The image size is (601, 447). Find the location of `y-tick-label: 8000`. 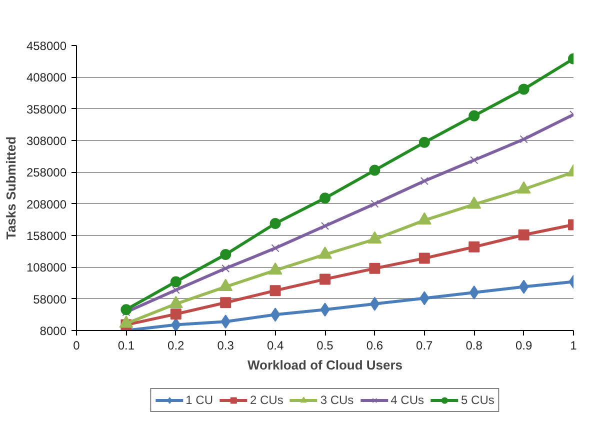

y-tick-label: 8000 is located at coordinates (53, 331).